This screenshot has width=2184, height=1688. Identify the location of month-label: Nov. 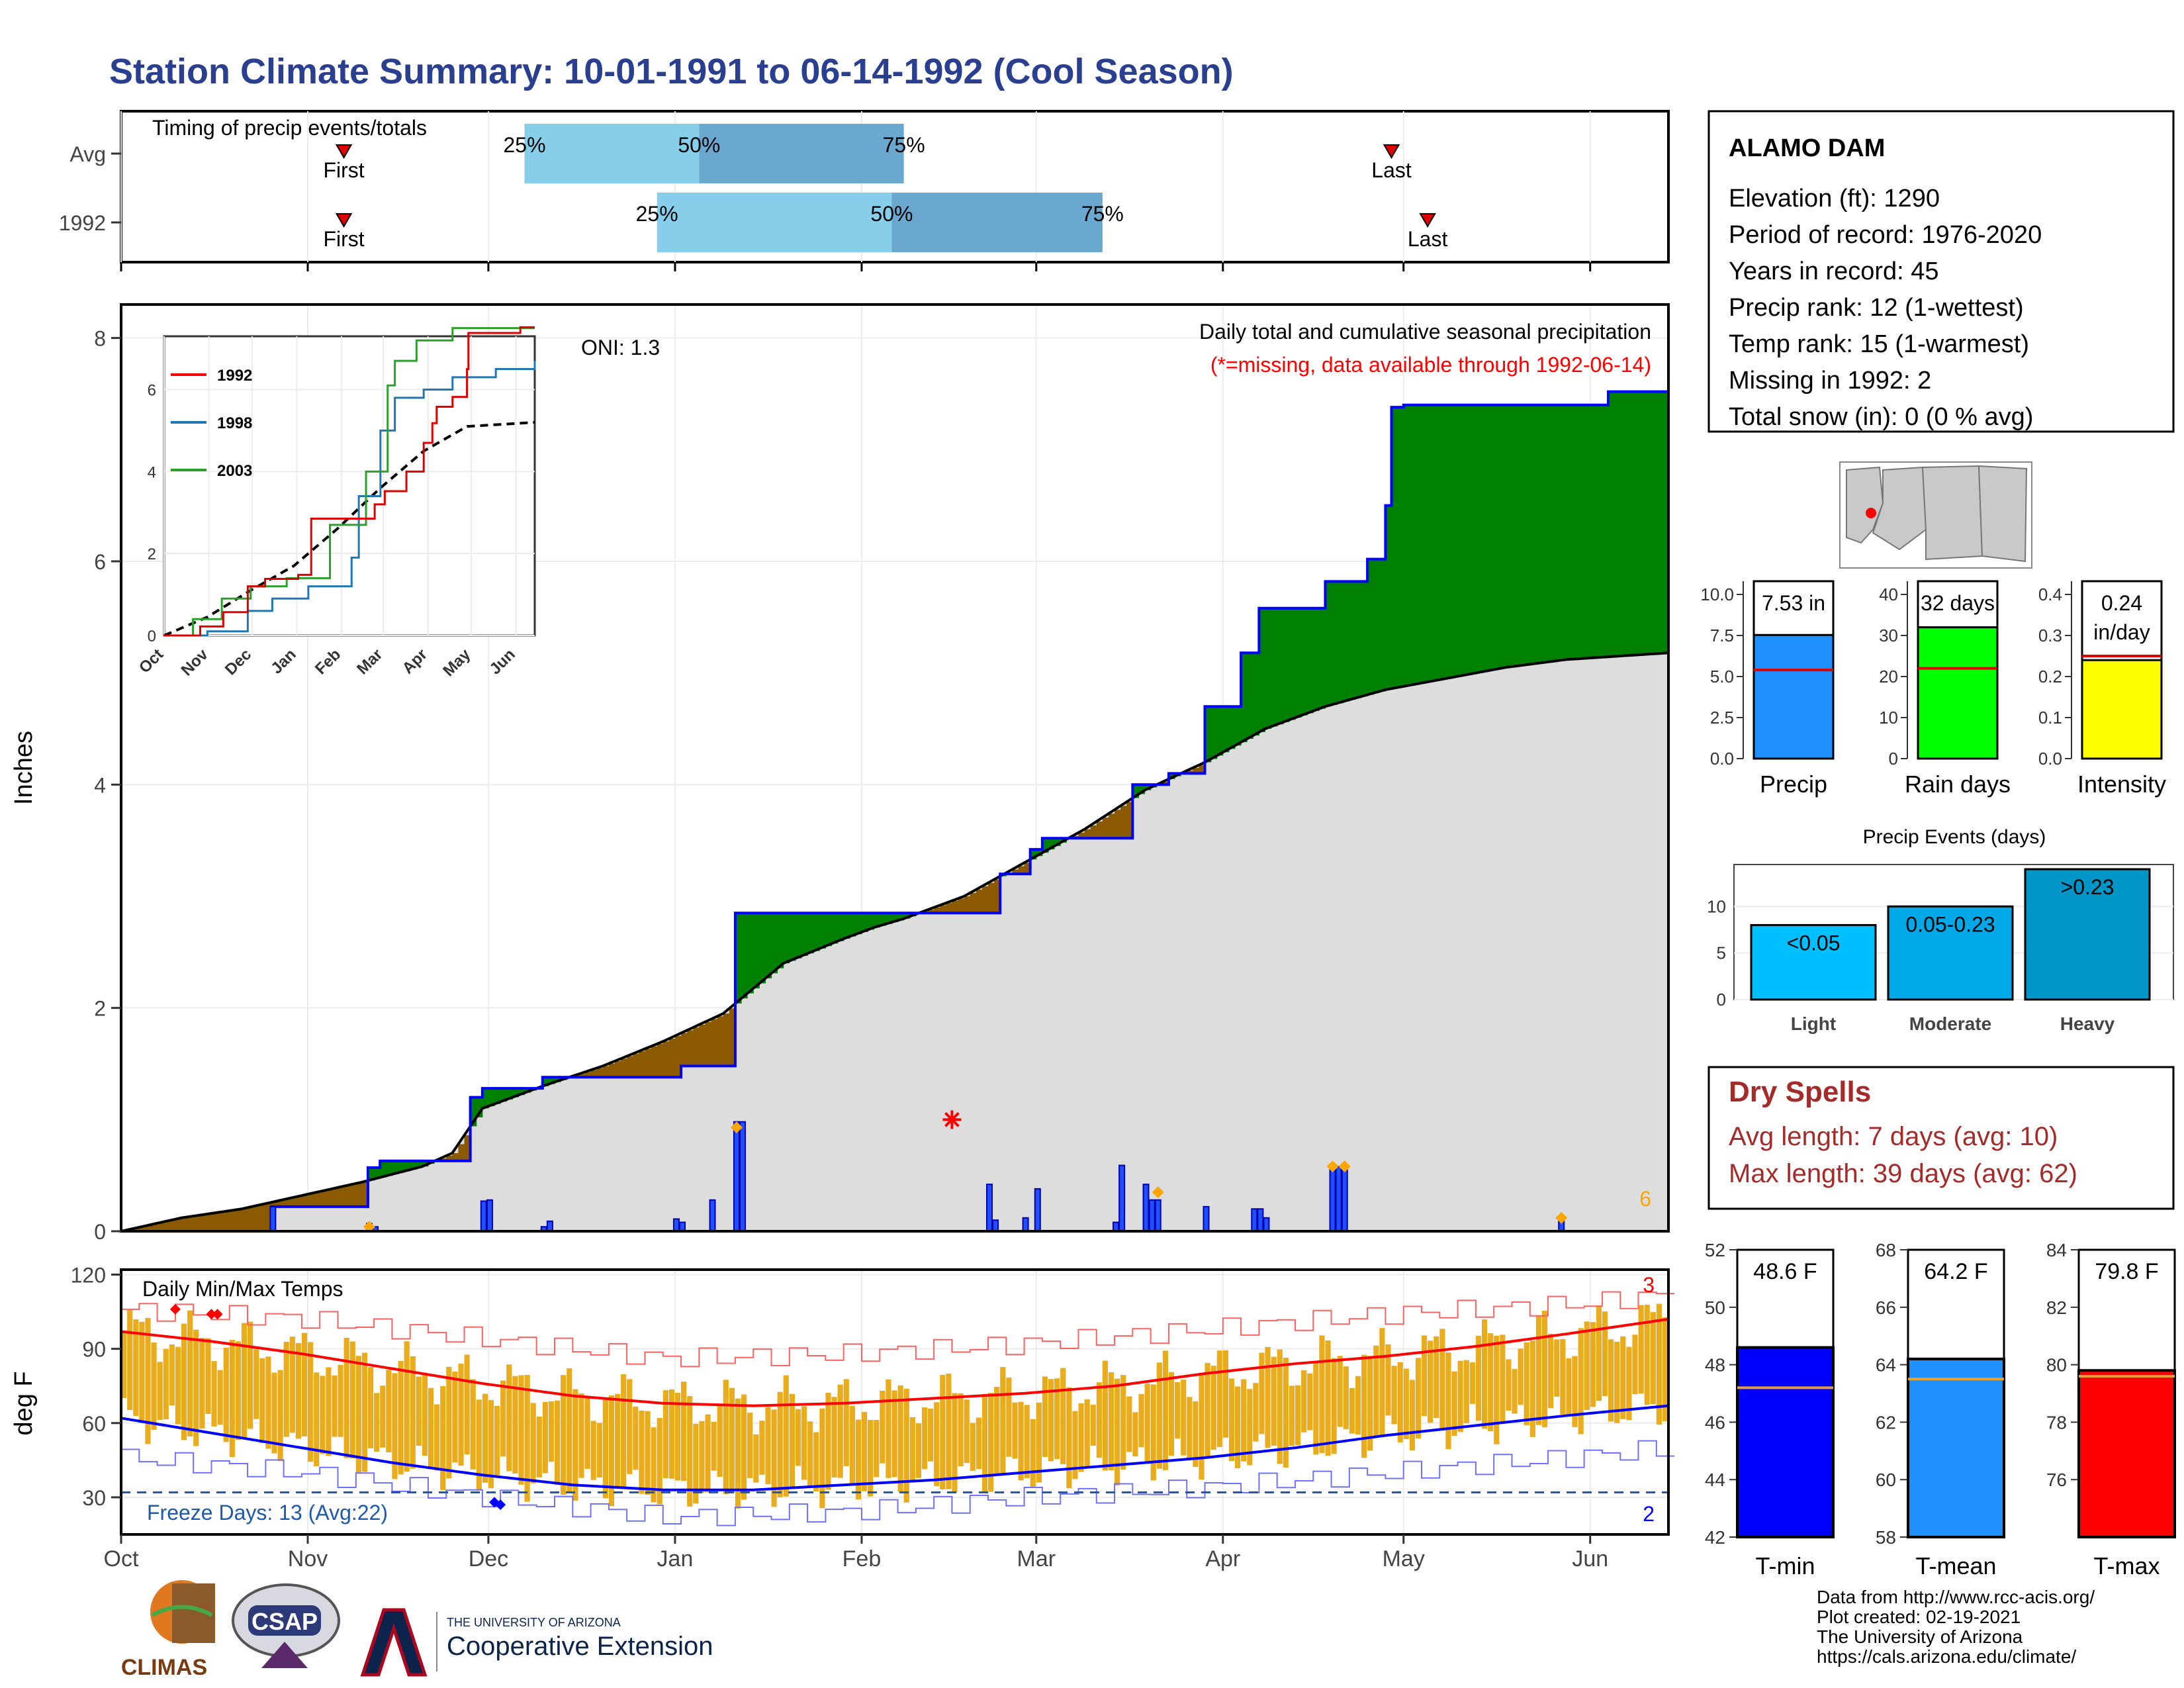
(308, 1558).